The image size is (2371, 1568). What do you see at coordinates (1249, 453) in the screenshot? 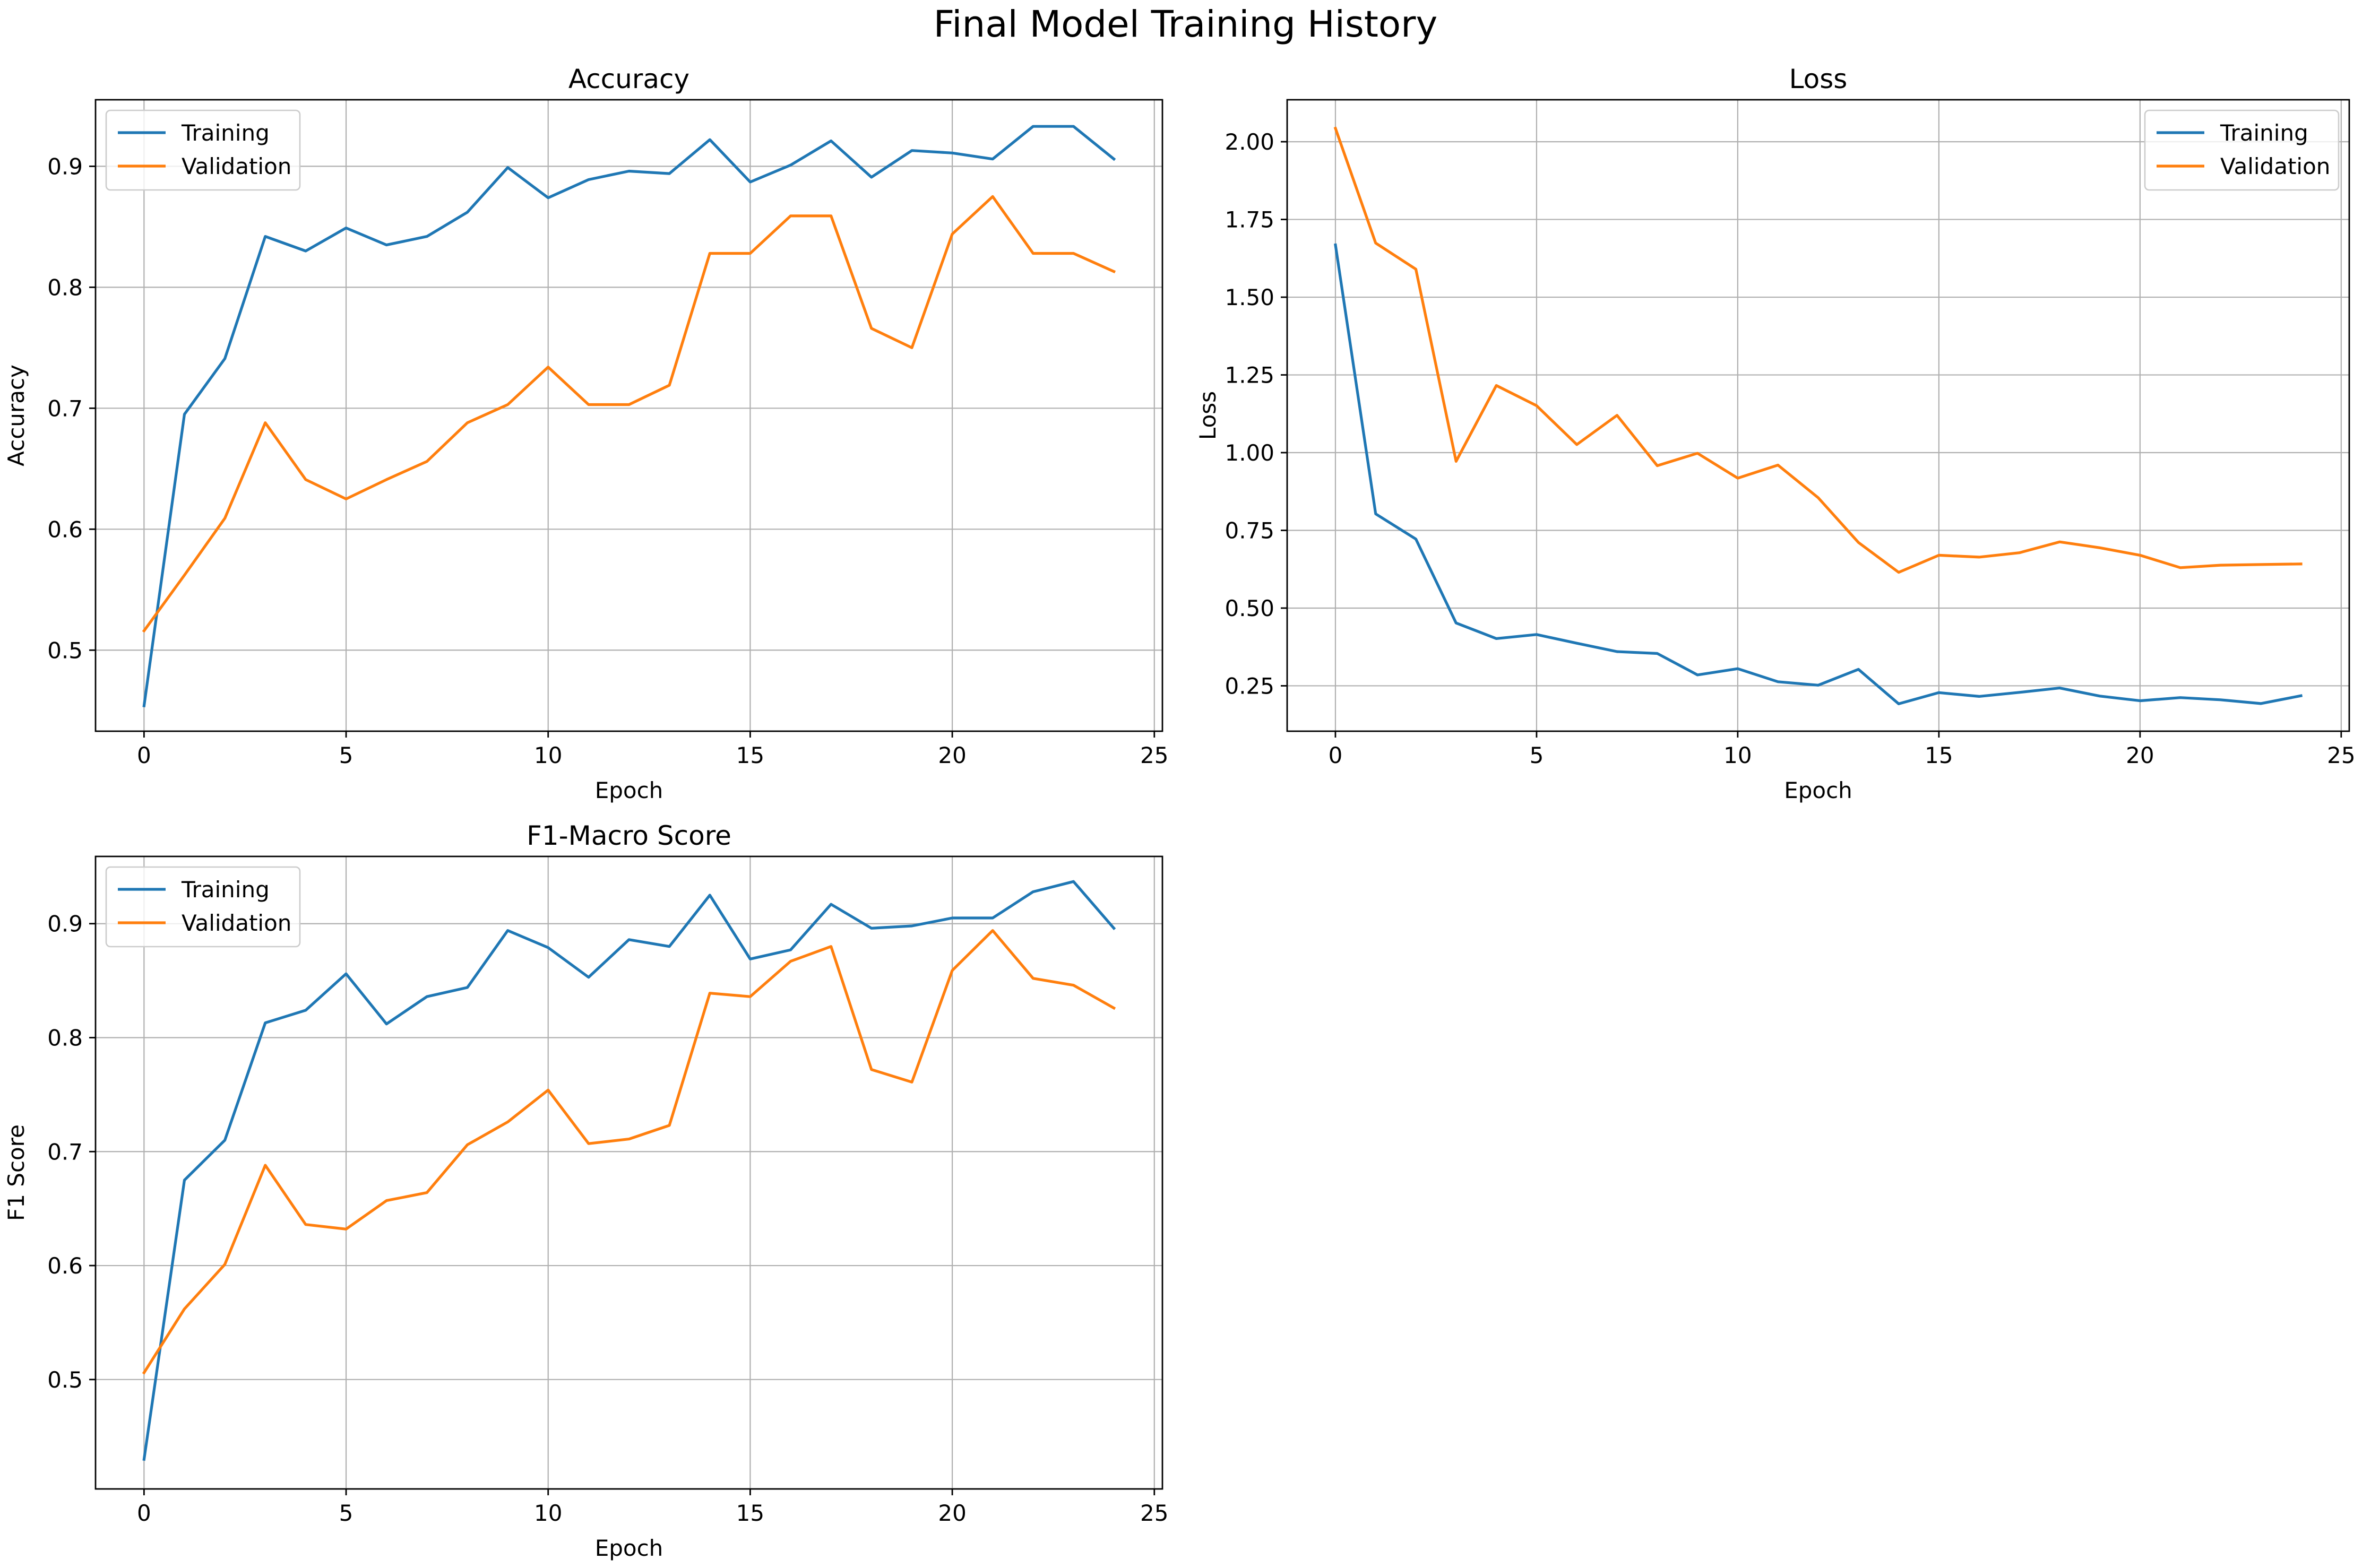
I see `y-tick-label: 1.00` at bounding box center [1249, 453].